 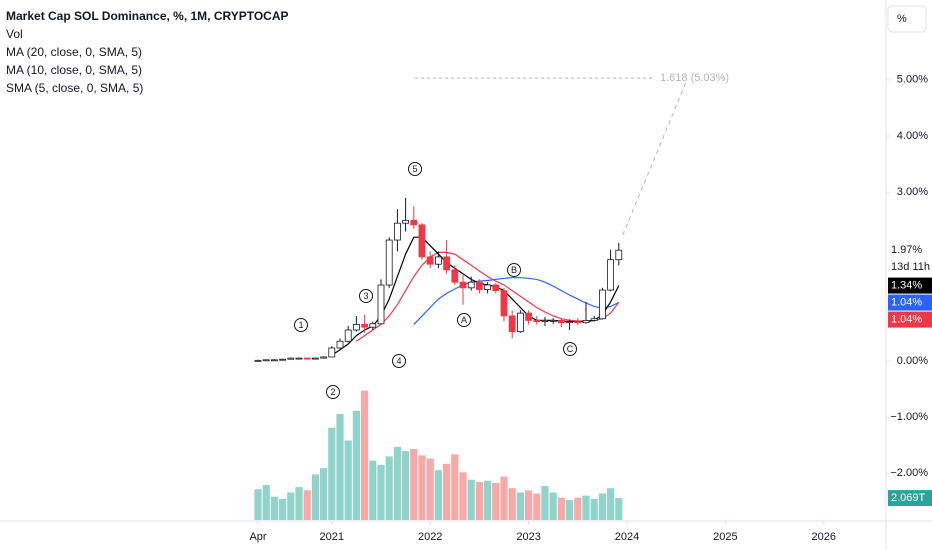 I want to click on wave-label: 4, so click(x=398, y=361).